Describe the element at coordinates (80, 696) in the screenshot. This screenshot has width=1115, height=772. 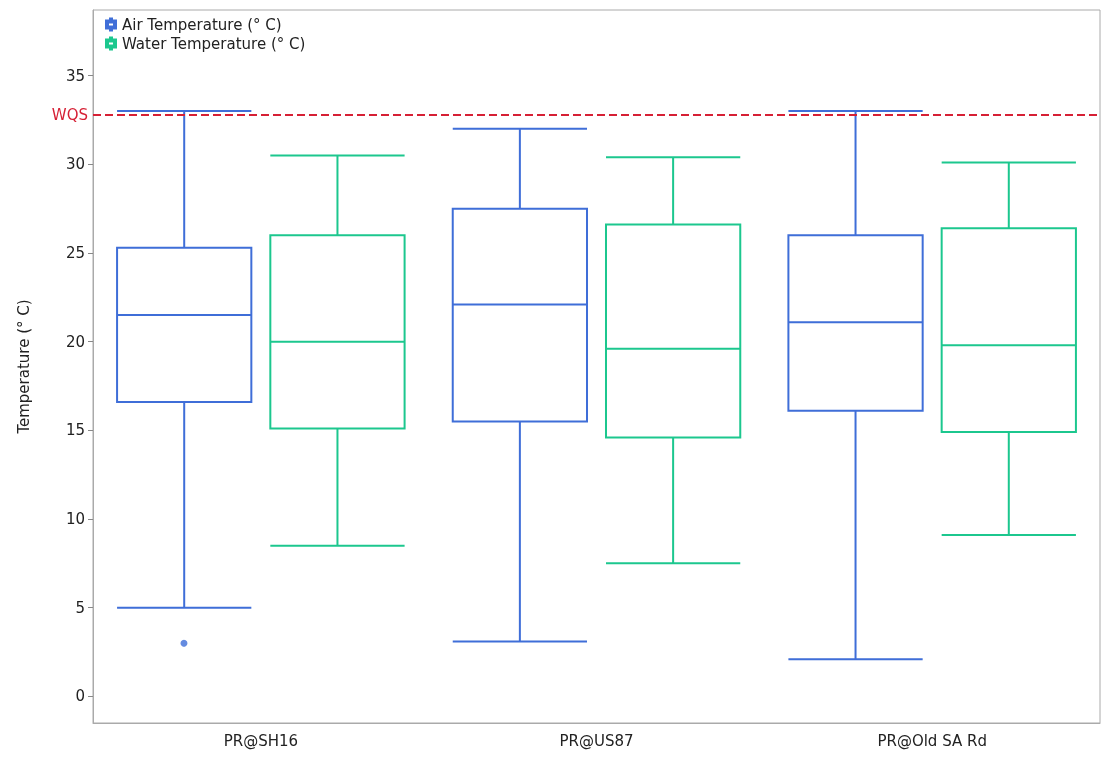
I see `y-tick-label: 0` at that location.